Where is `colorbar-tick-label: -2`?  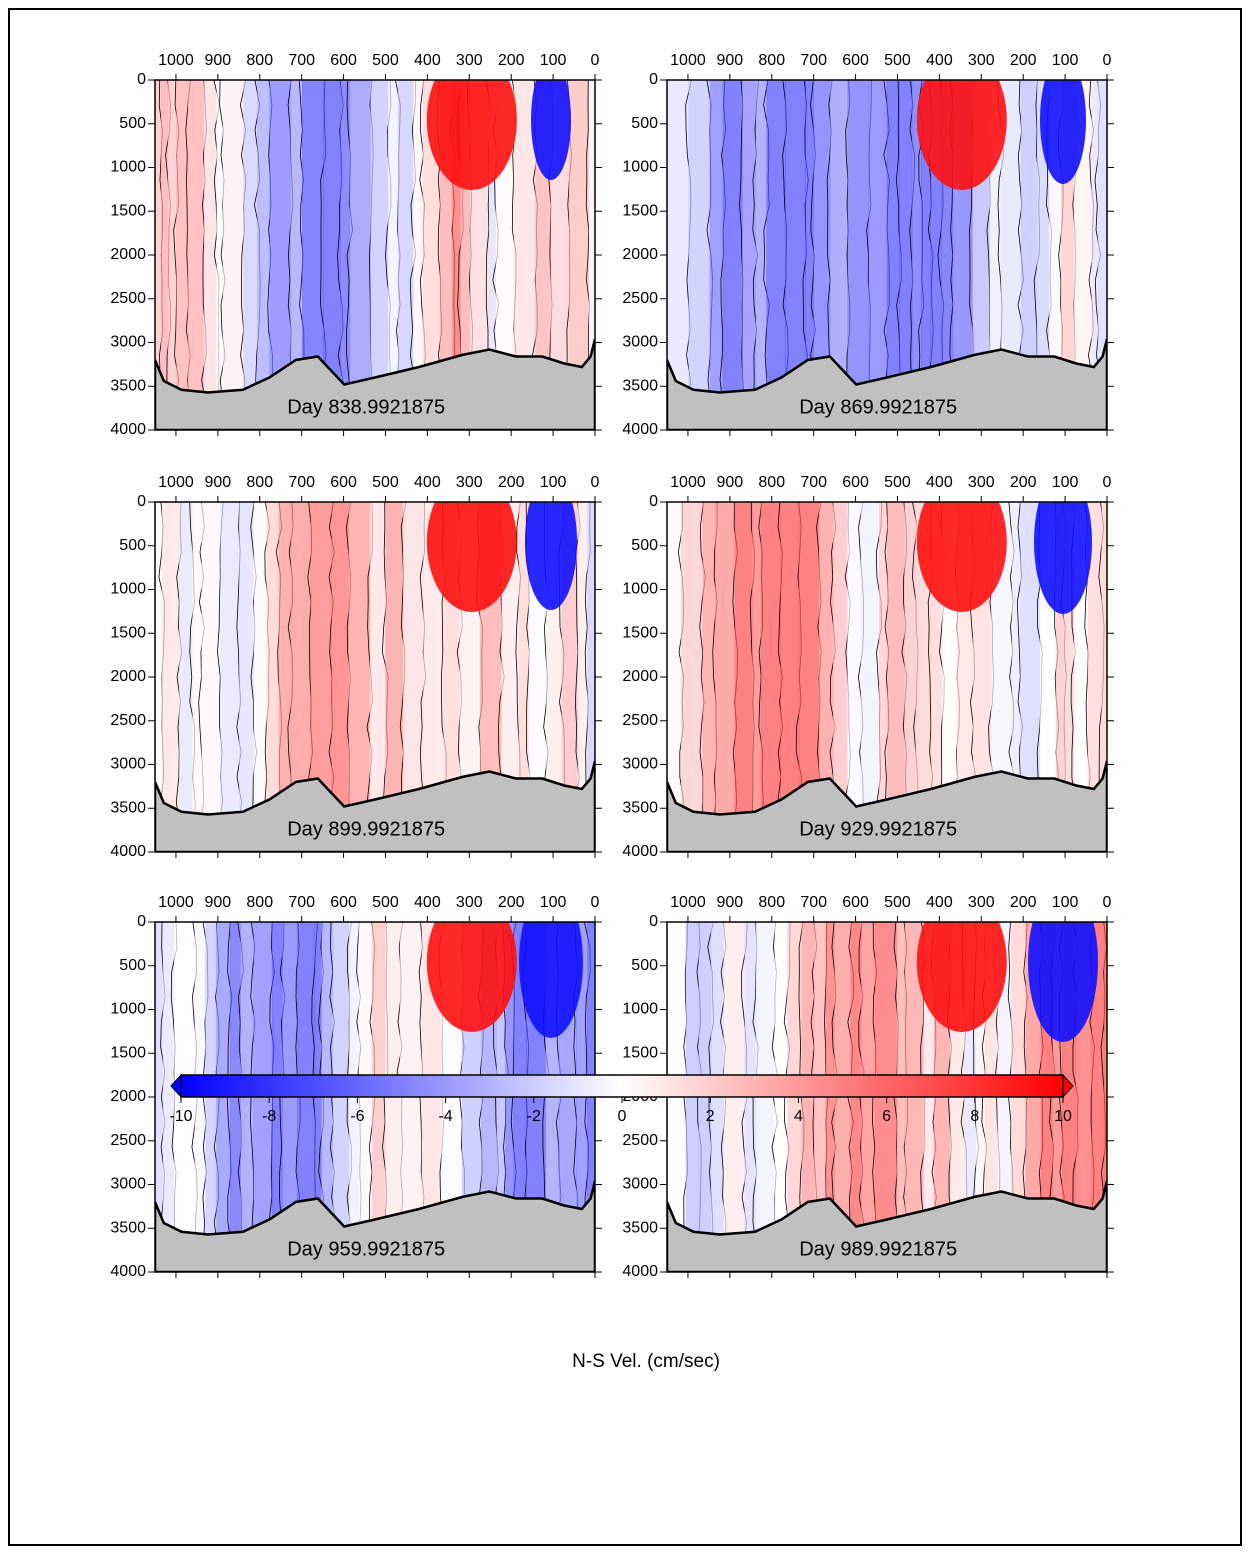 colorbar-tick-label: -2 is located at coordinates (534, 1116).